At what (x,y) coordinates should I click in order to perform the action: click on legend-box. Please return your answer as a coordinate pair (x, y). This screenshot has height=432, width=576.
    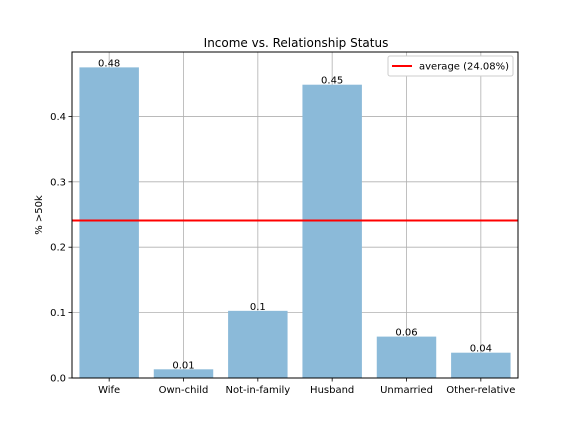
    Looking at the image, I should click on (450, 66).